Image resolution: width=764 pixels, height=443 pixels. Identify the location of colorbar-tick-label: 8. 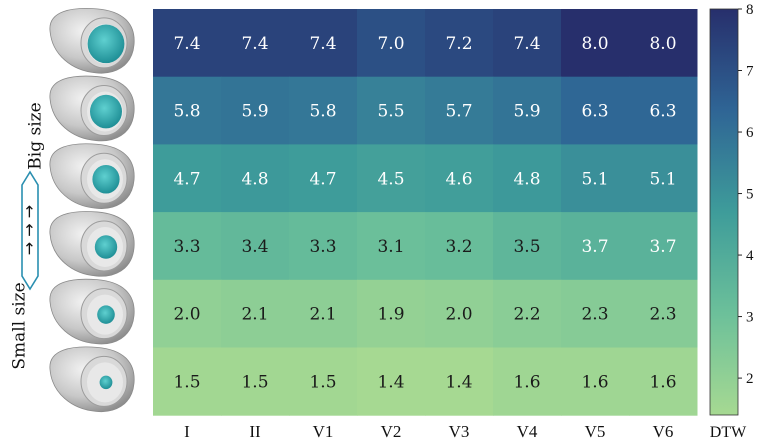
(750, 10).